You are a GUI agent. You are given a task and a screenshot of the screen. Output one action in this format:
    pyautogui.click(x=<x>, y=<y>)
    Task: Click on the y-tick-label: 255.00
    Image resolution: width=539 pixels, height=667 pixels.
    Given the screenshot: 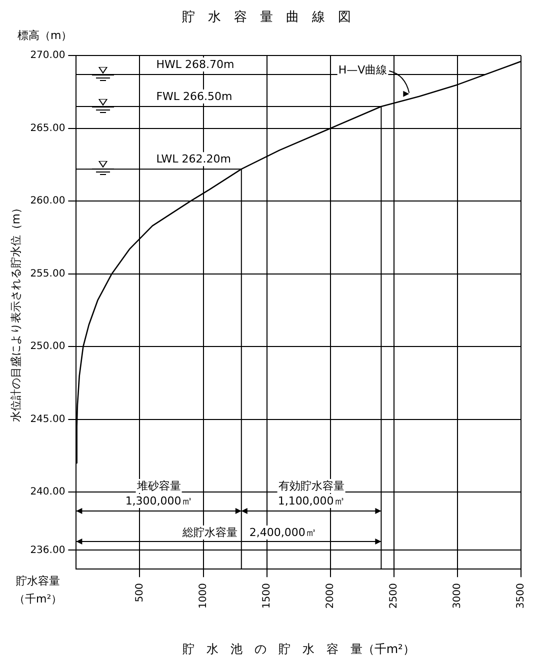 What is the action you would take?
    pyautogui.click(x=48, y=274)
    